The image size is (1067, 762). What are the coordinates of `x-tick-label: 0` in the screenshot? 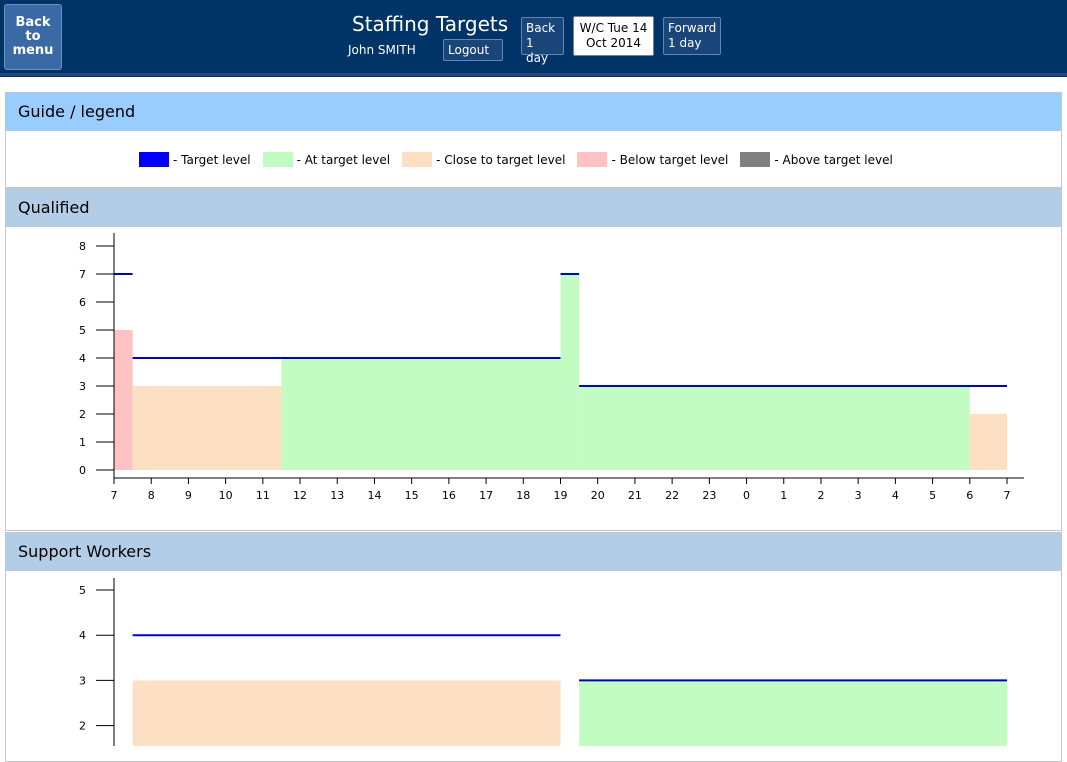 It's located at (746, 495).